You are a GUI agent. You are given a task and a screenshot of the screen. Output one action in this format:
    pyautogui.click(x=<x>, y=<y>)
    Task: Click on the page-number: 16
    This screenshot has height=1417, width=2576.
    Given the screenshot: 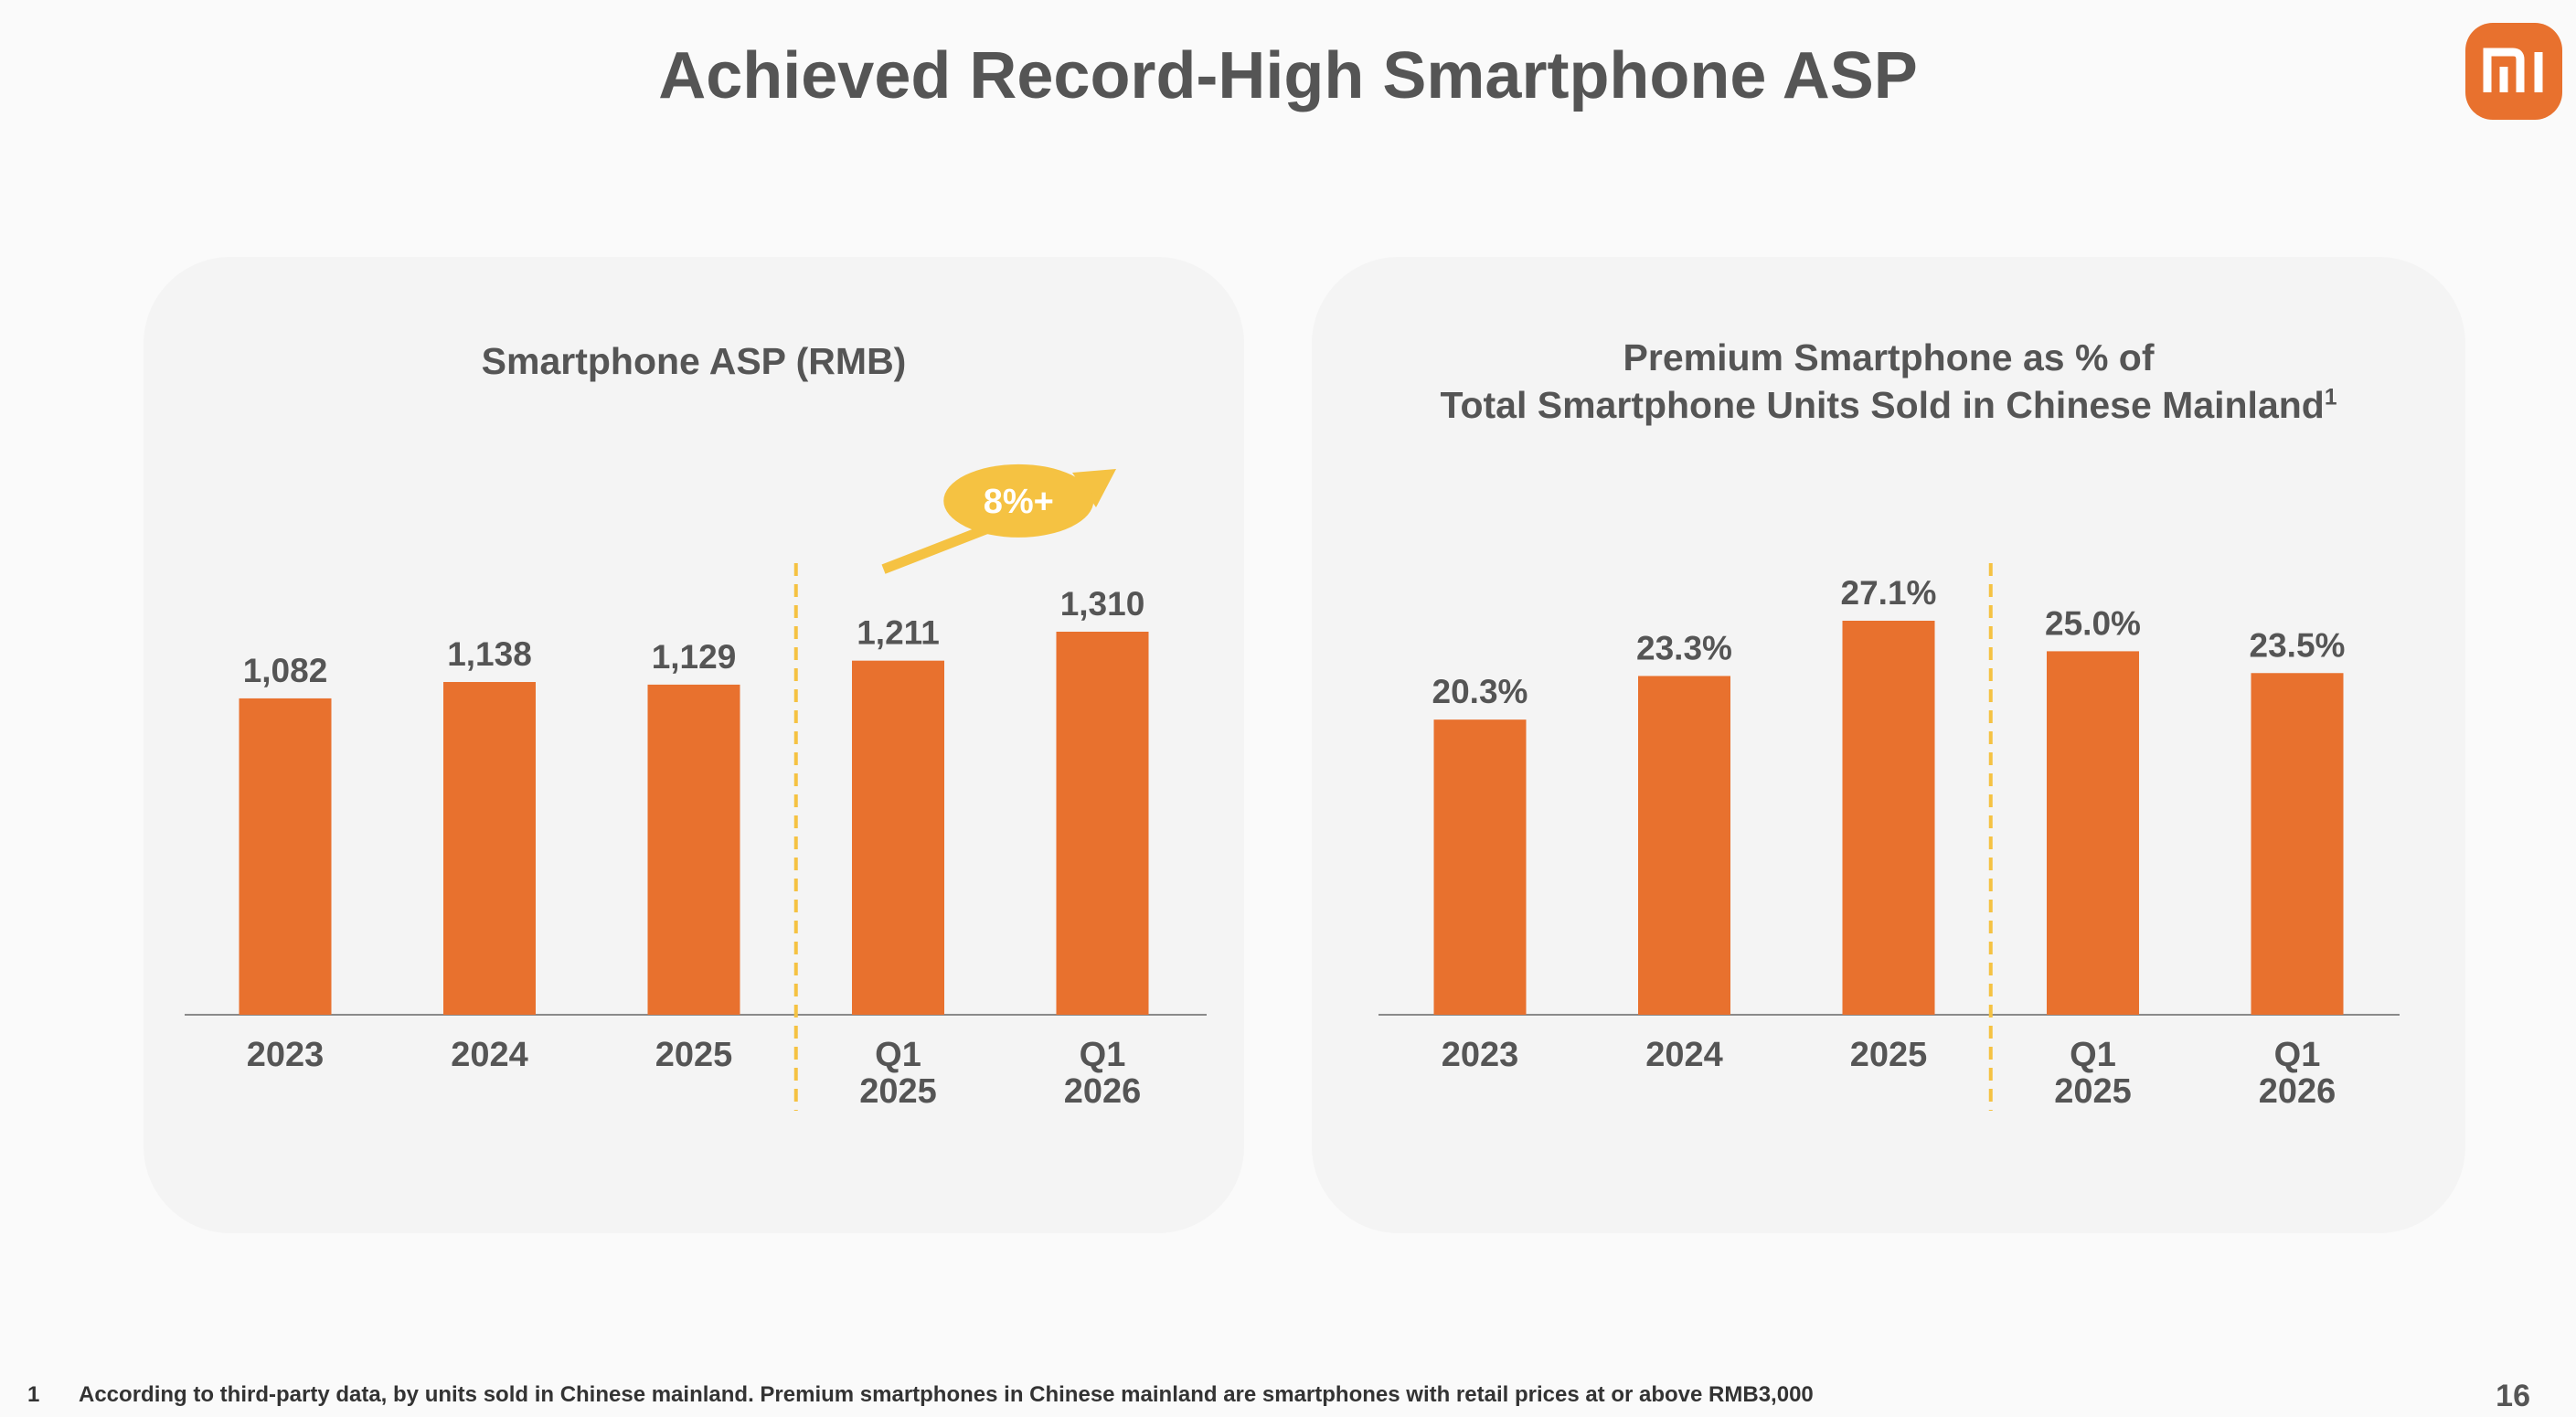 What is the action you would take?
    pyautogui.click(x=2513, y=1396)
    